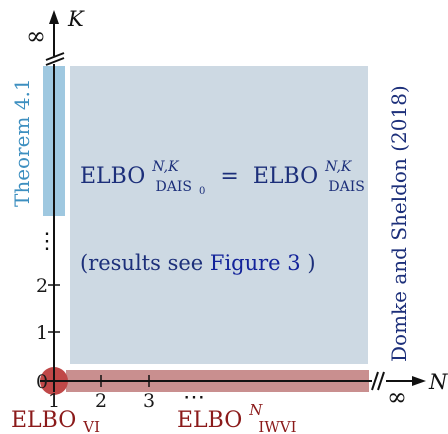  I want to click on y-tick-1: 1, so click(42, 333).